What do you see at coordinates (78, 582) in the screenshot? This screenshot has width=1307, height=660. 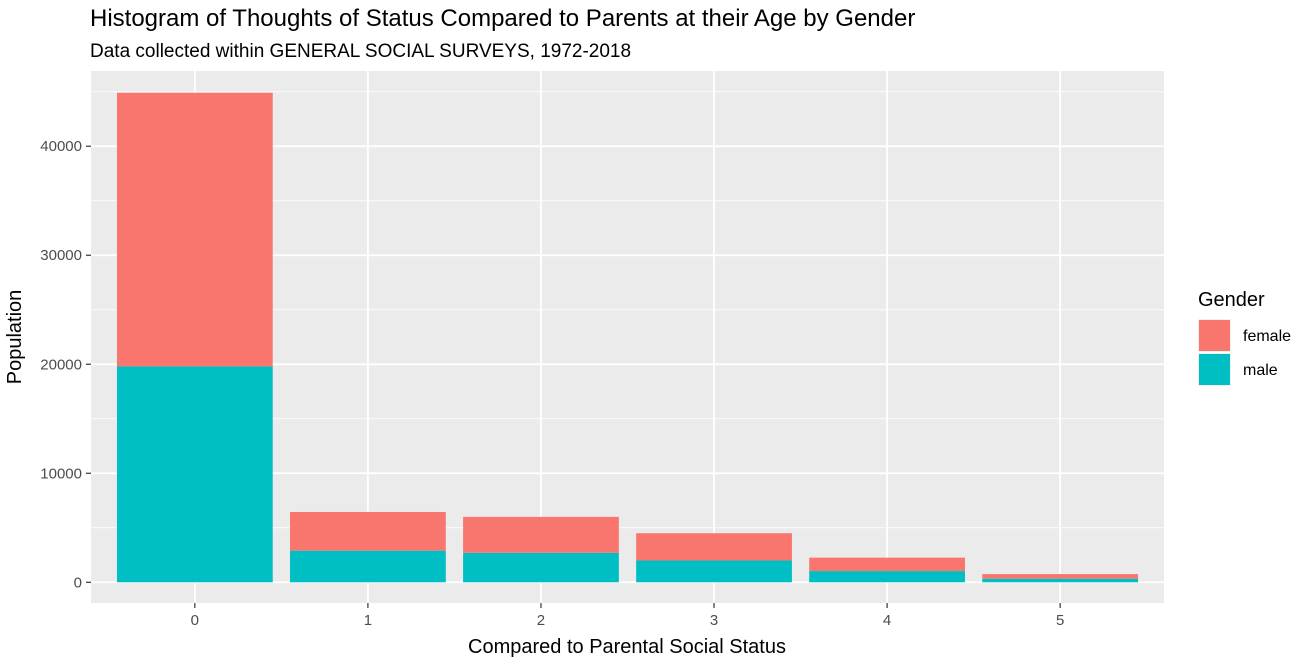 I see `y-tick-label: 0` at bounding box center [78, 582].